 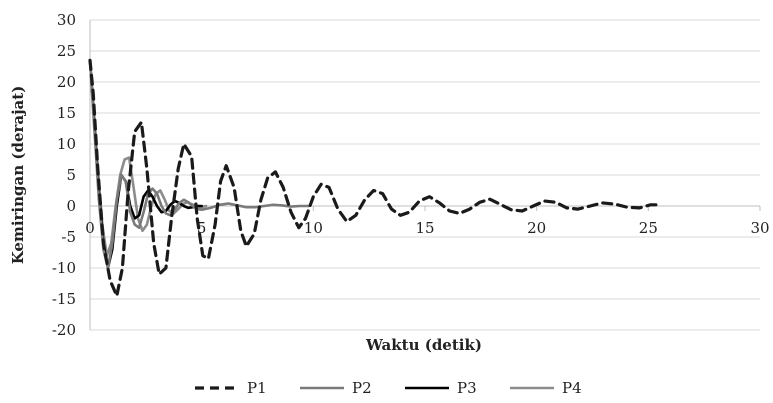 I want to click on legend-label-p3: P3, so click(x=467, y=388).